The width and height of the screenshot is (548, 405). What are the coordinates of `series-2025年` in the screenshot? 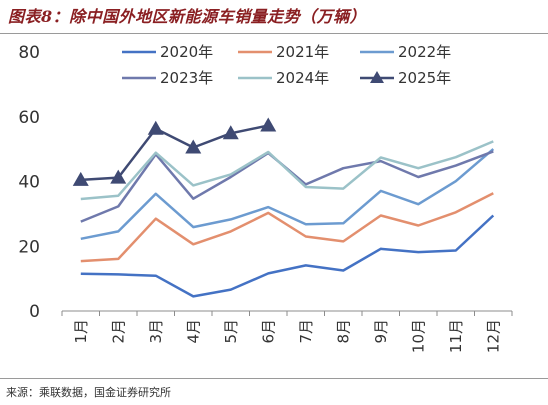 It's located at (174, 151).